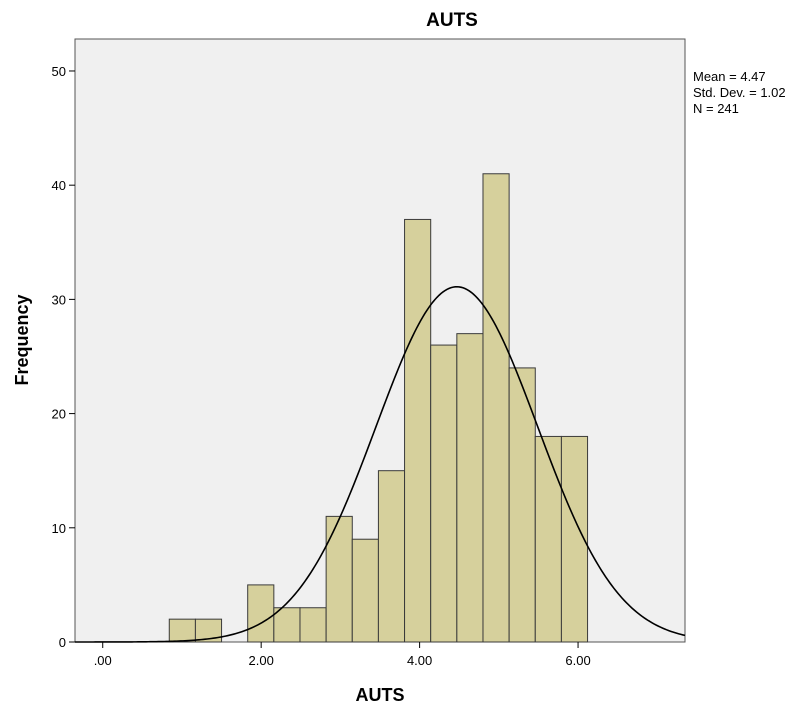 The height and width of the screenshot is (713, 810). Describe the element at coordinates (59, 299) in the screenshot. I see `y-tick-label-3: 30` at that location.